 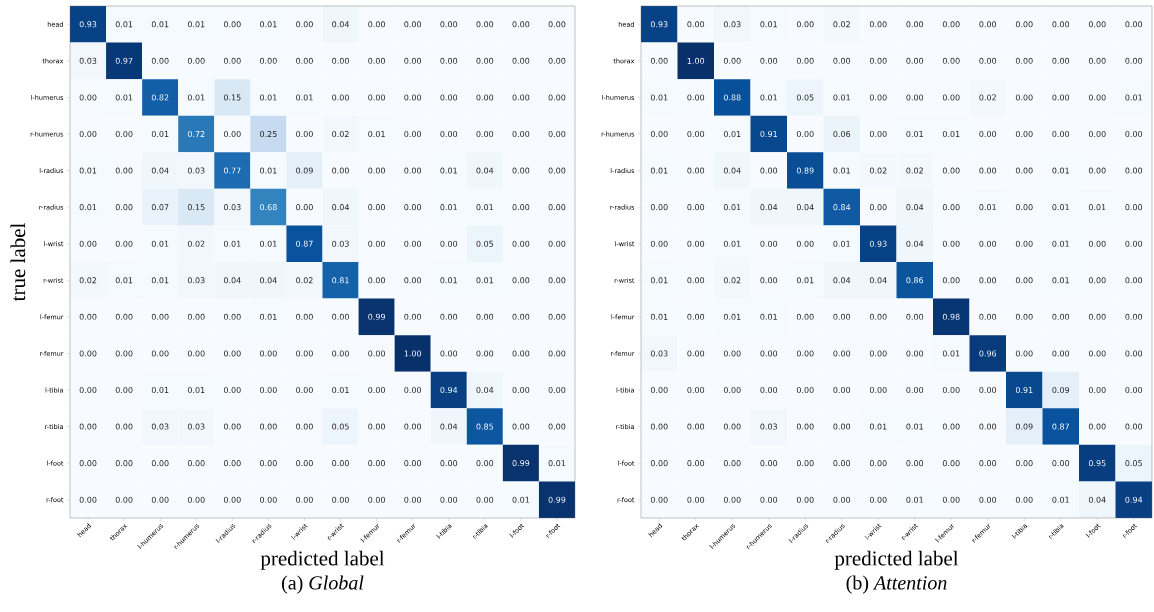 I want to click on data-label: 0.86, so click(x=915, y=280).